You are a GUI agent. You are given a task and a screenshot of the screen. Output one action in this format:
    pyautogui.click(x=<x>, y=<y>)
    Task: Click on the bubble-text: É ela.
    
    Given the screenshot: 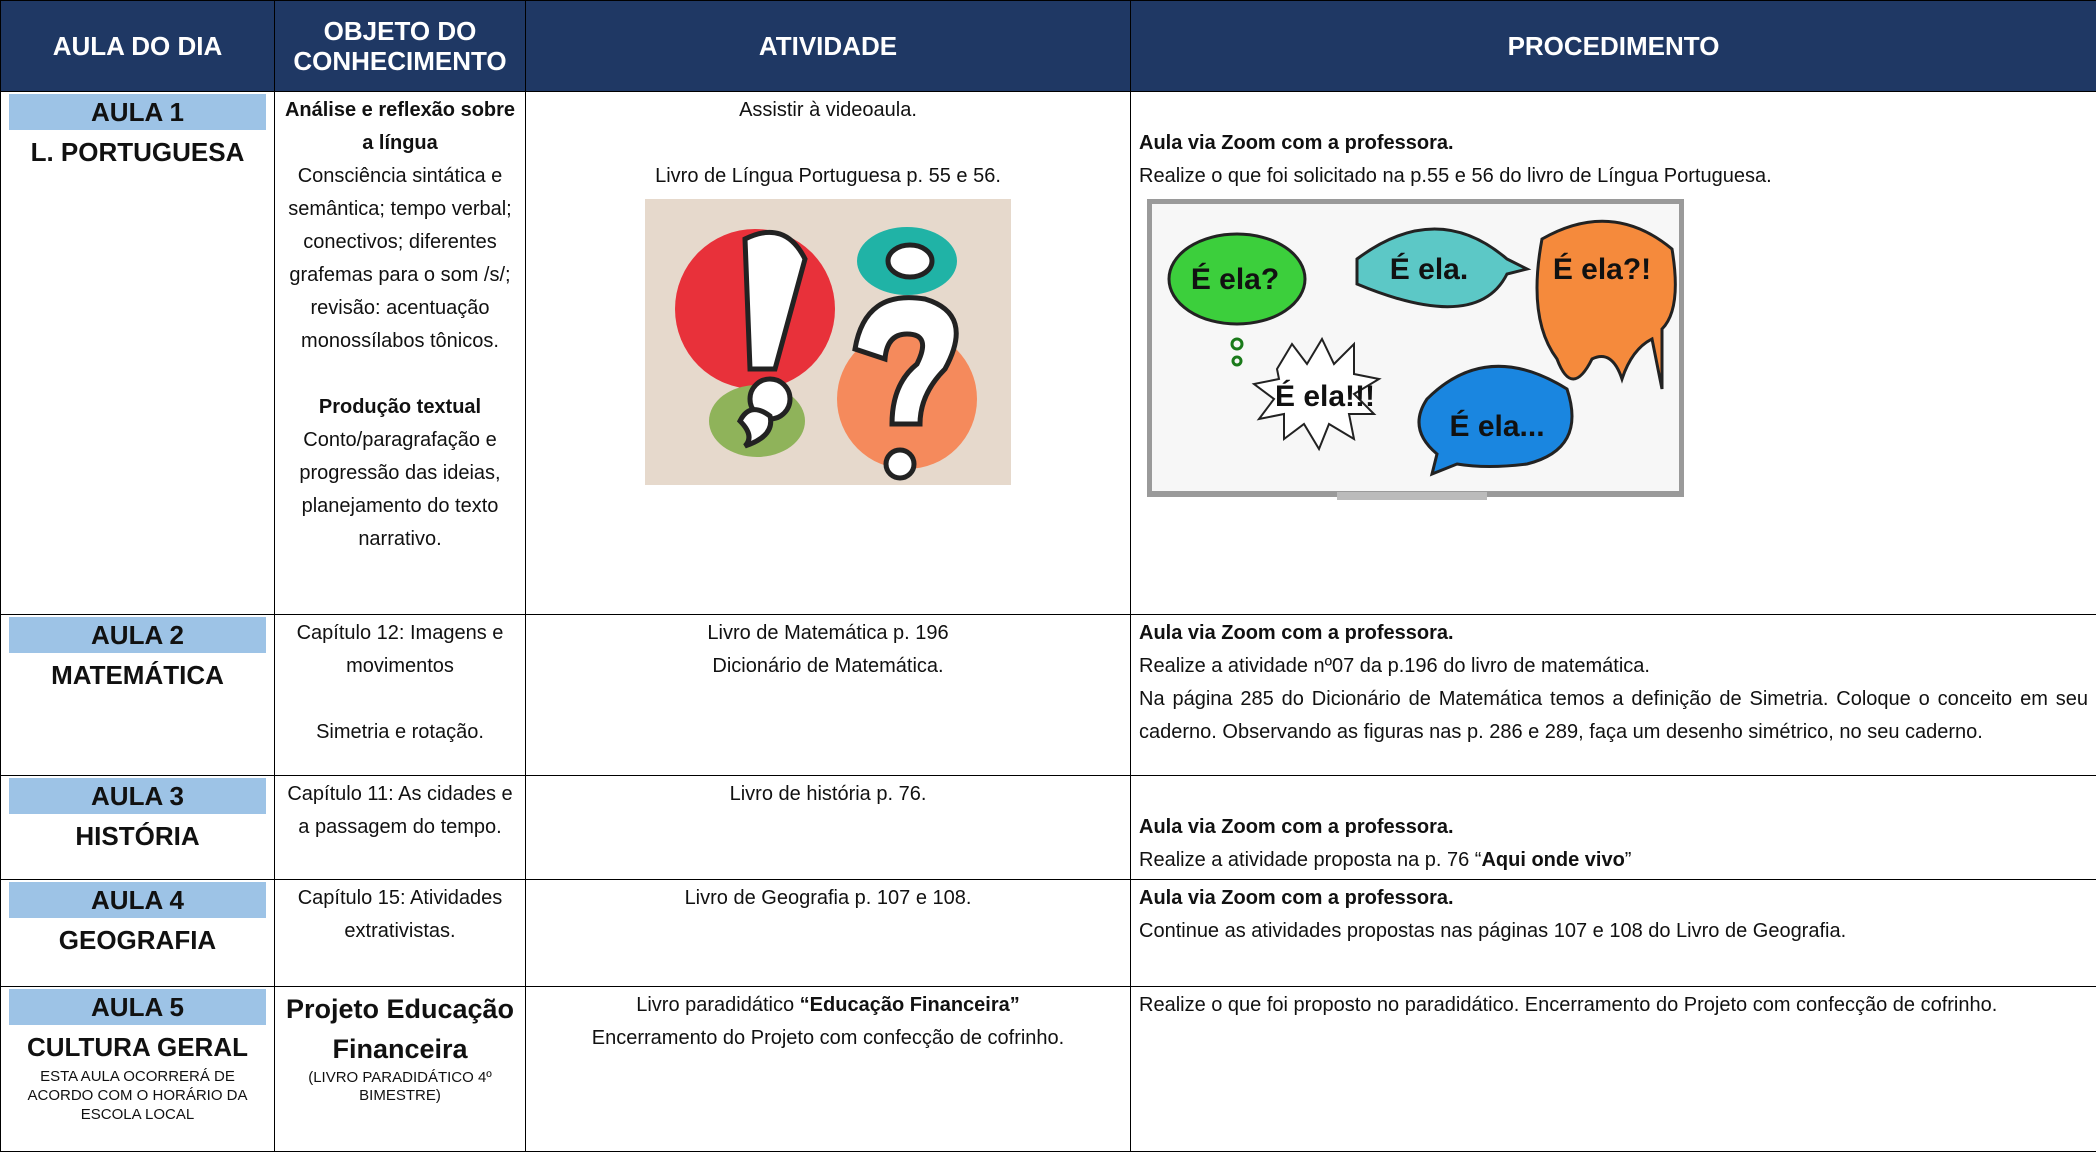 What is the action you would take?
    pyautogui.click(x=1429, y=269)
    